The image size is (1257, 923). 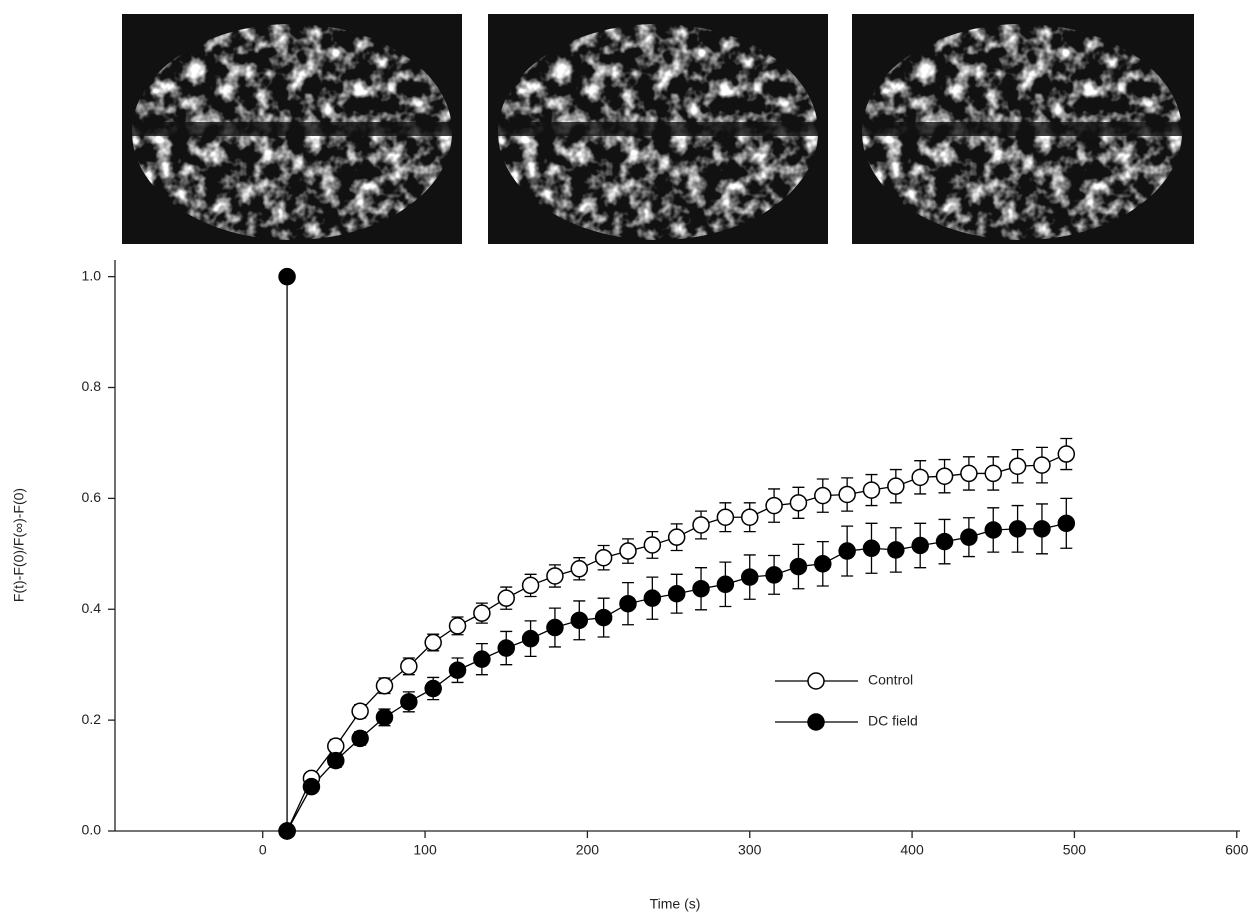 I want to click on y-tick-label: 0.8, so click(x=92, y=386).